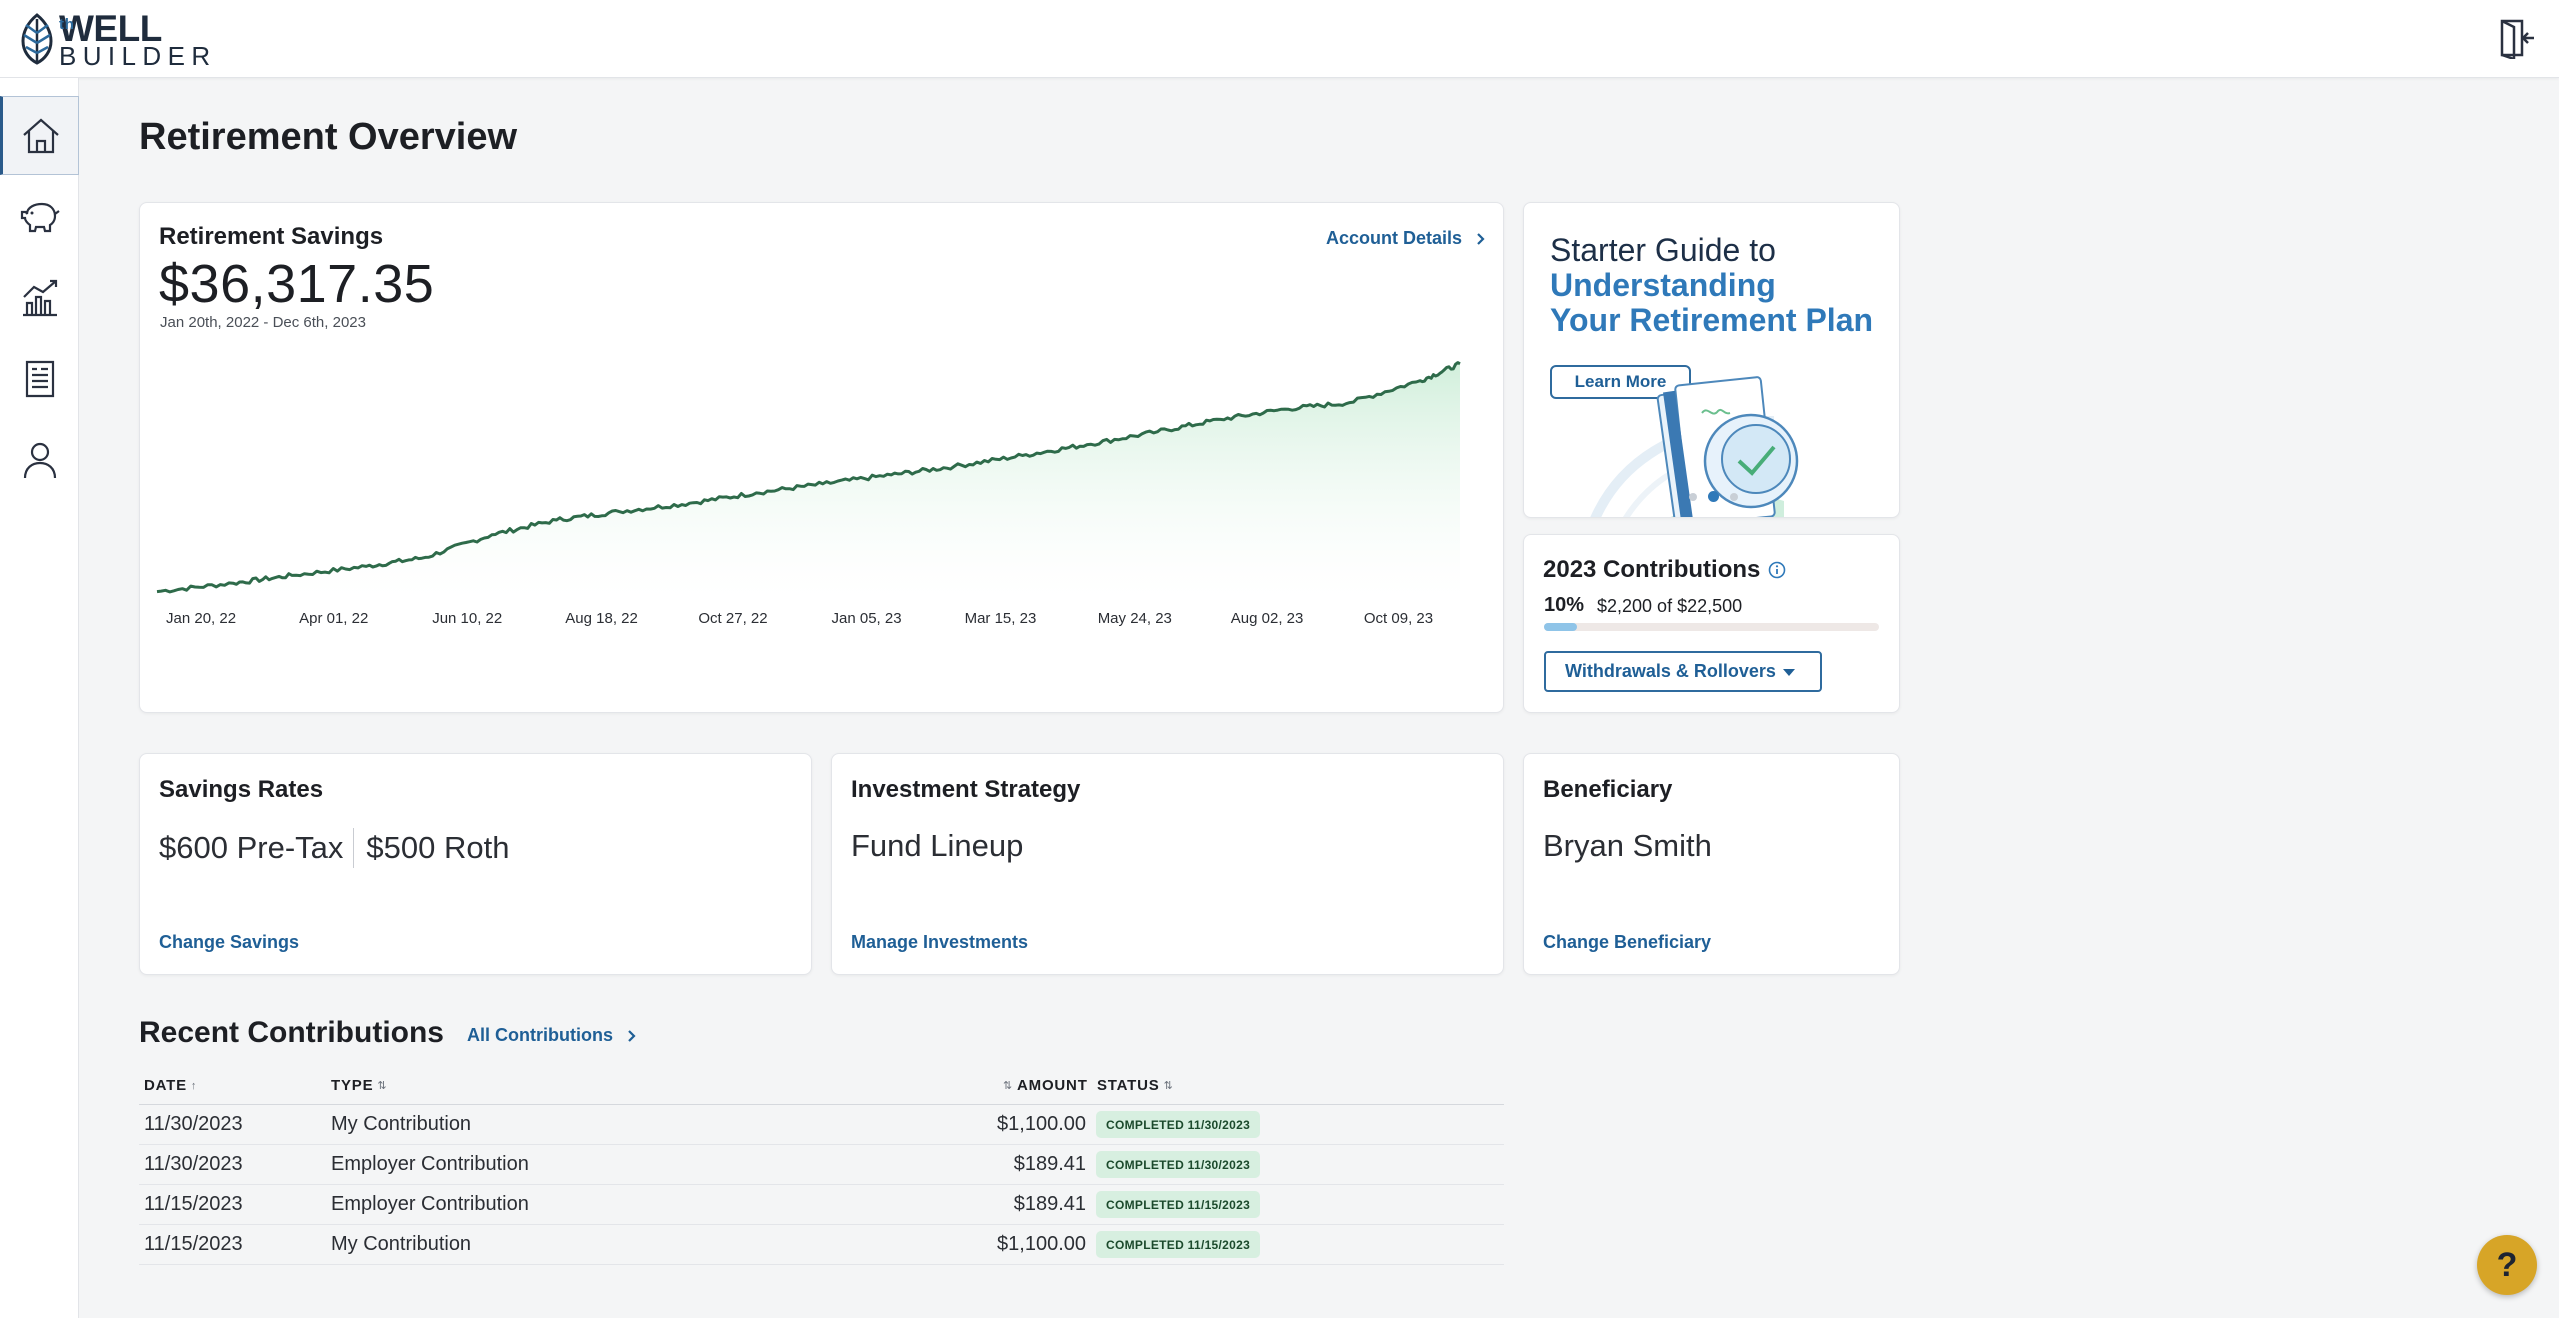 This screenshot has height=1318, width=2559. What do you see at coordinates (1398, 618) in the screenshot?
I see `x-tick-label: Oct 09, 23` at bounding box center [1398, 618].